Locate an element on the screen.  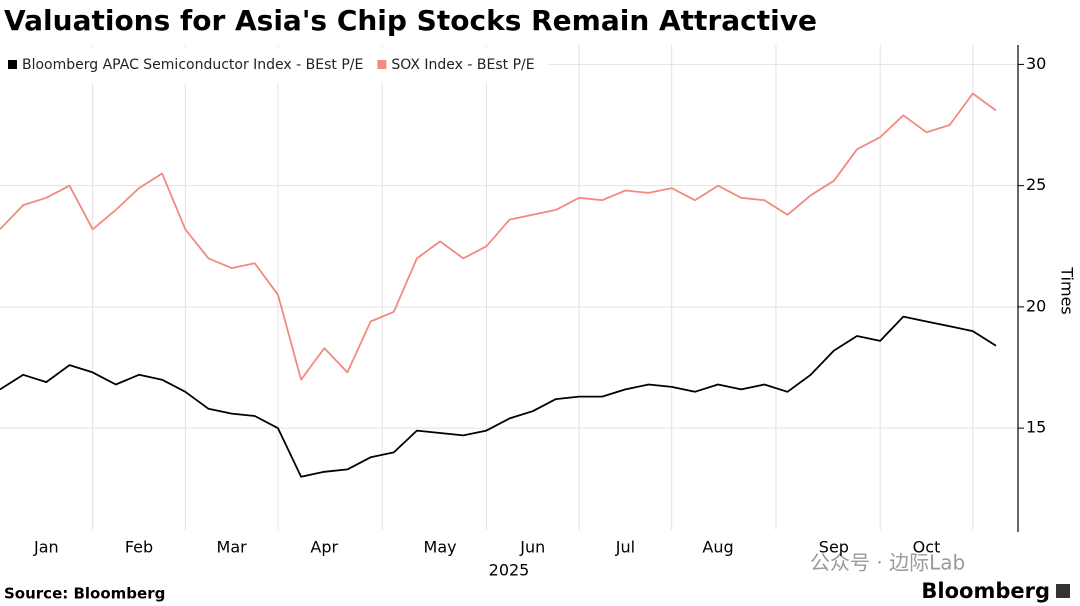
x-tick-label: Jan is located at coordinates (46, 547).